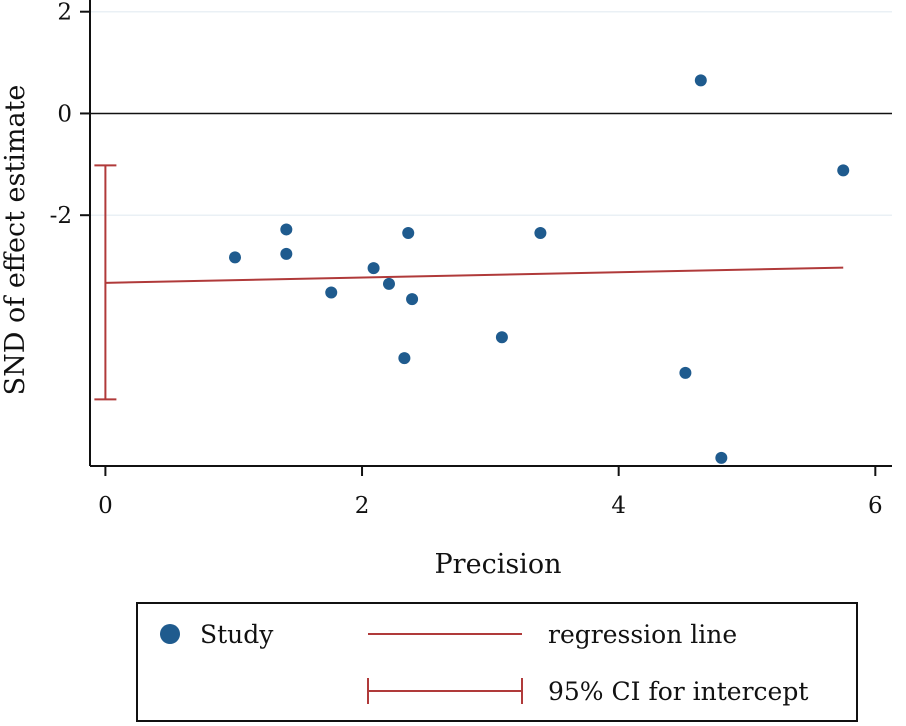 This screenshot has width=906, height=726. I want to click on x-tick-label: 6, so click(875, 506).